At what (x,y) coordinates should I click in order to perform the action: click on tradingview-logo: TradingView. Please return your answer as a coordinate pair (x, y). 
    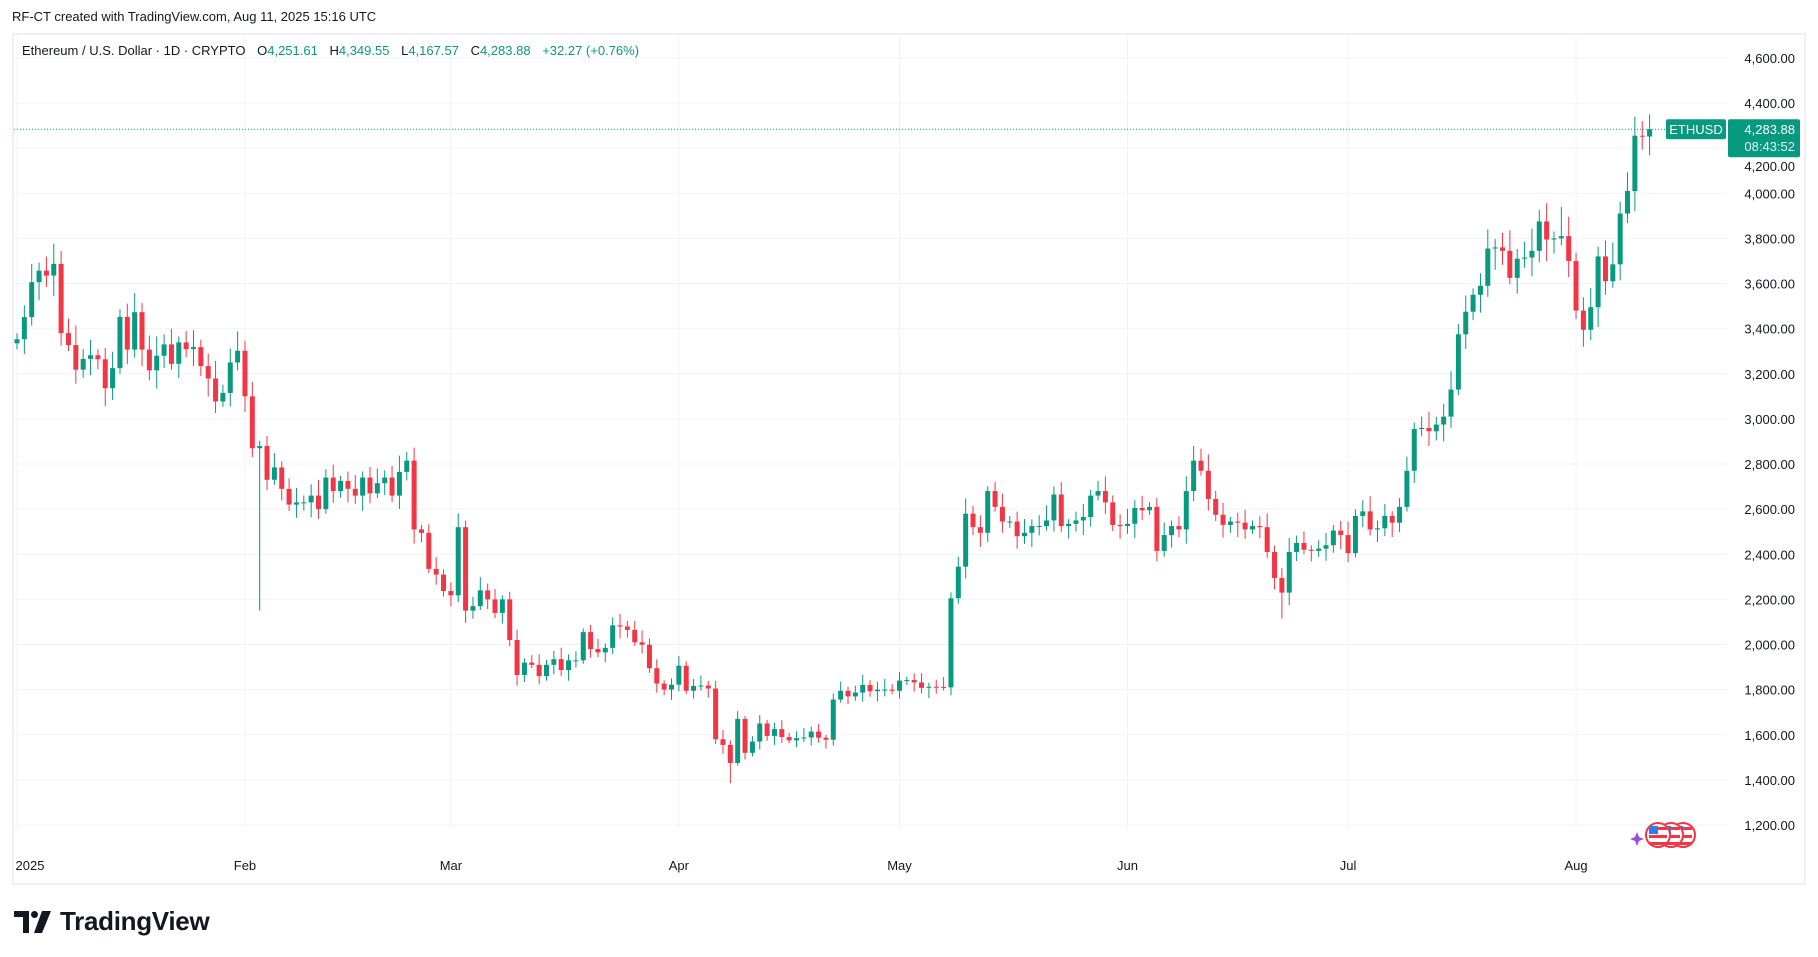
    Looking at the image, I should click on (112, 921).